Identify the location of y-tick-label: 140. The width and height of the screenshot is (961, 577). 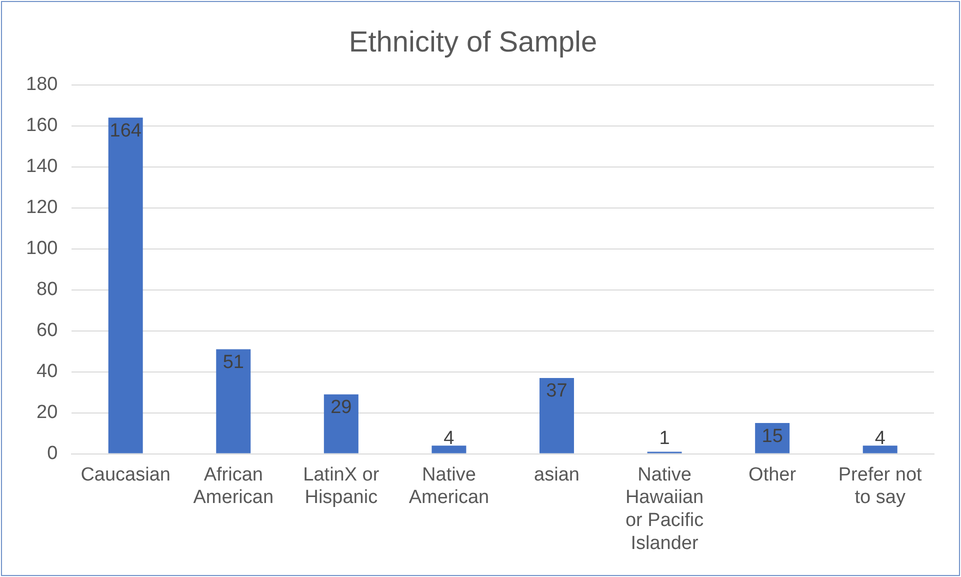
(42, 167).